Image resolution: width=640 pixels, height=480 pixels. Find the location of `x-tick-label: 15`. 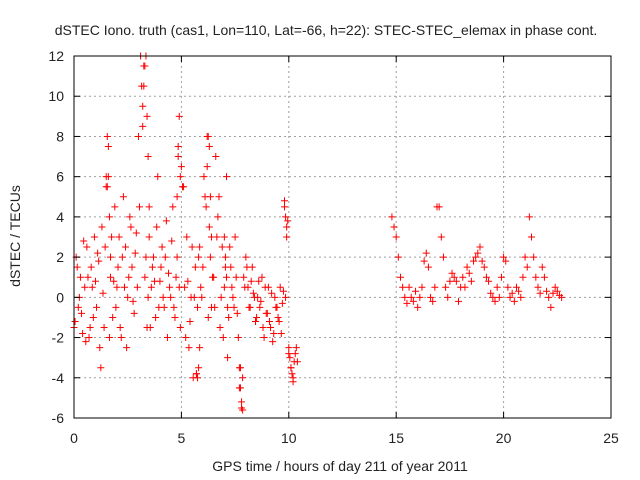

x-tick-label: 15 is located at coordinates (396, 438).